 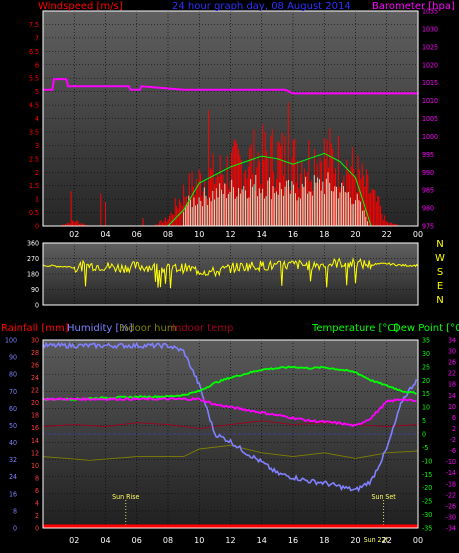 What do you see at coordinates (427, 515) in the screenshot?
I see `temperature-tick-label: -30` at bounding box center [427, 515].